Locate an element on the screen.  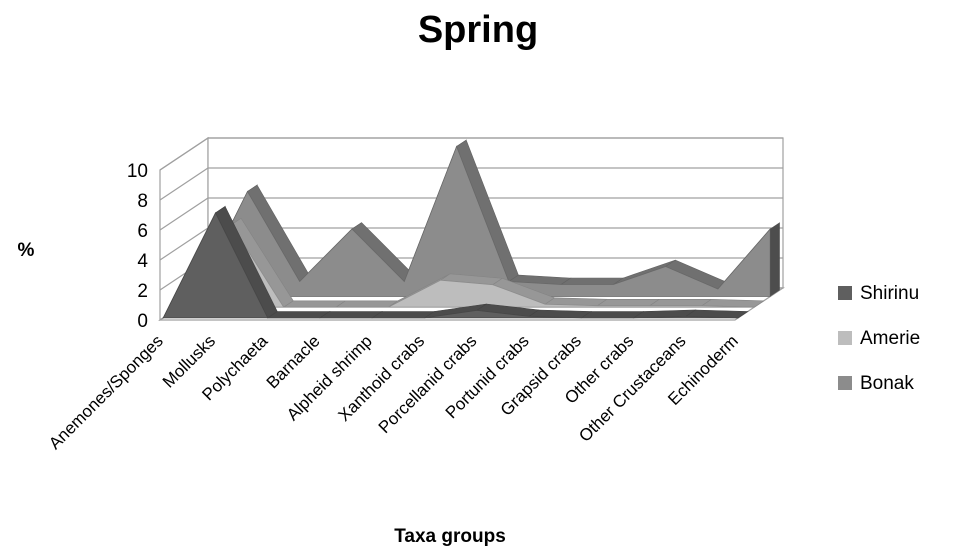
legend-label: Bonak is located at coordinates (887, 383).